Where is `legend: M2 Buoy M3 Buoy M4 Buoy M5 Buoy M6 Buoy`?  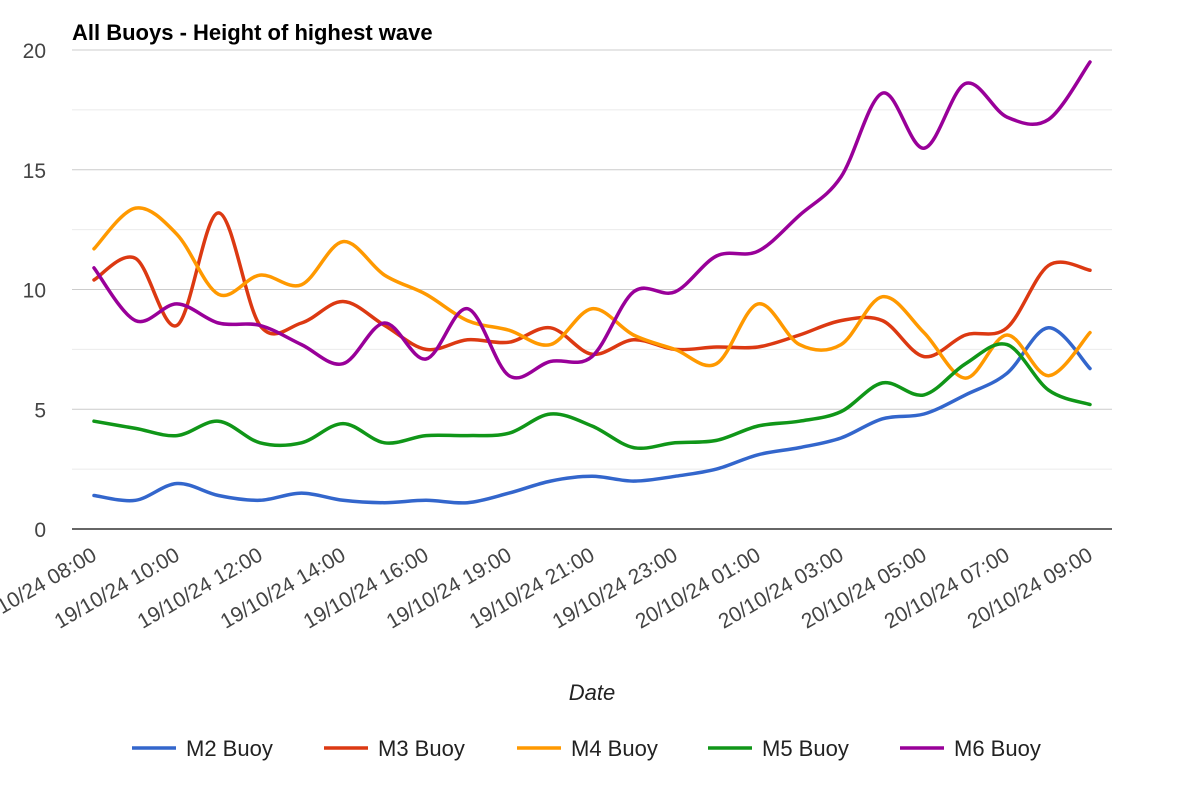
legend: M2 Buoy M3 Buoy M4 Buoy M5 Buoy M6 Buoy is located at coordinates (586, 748).